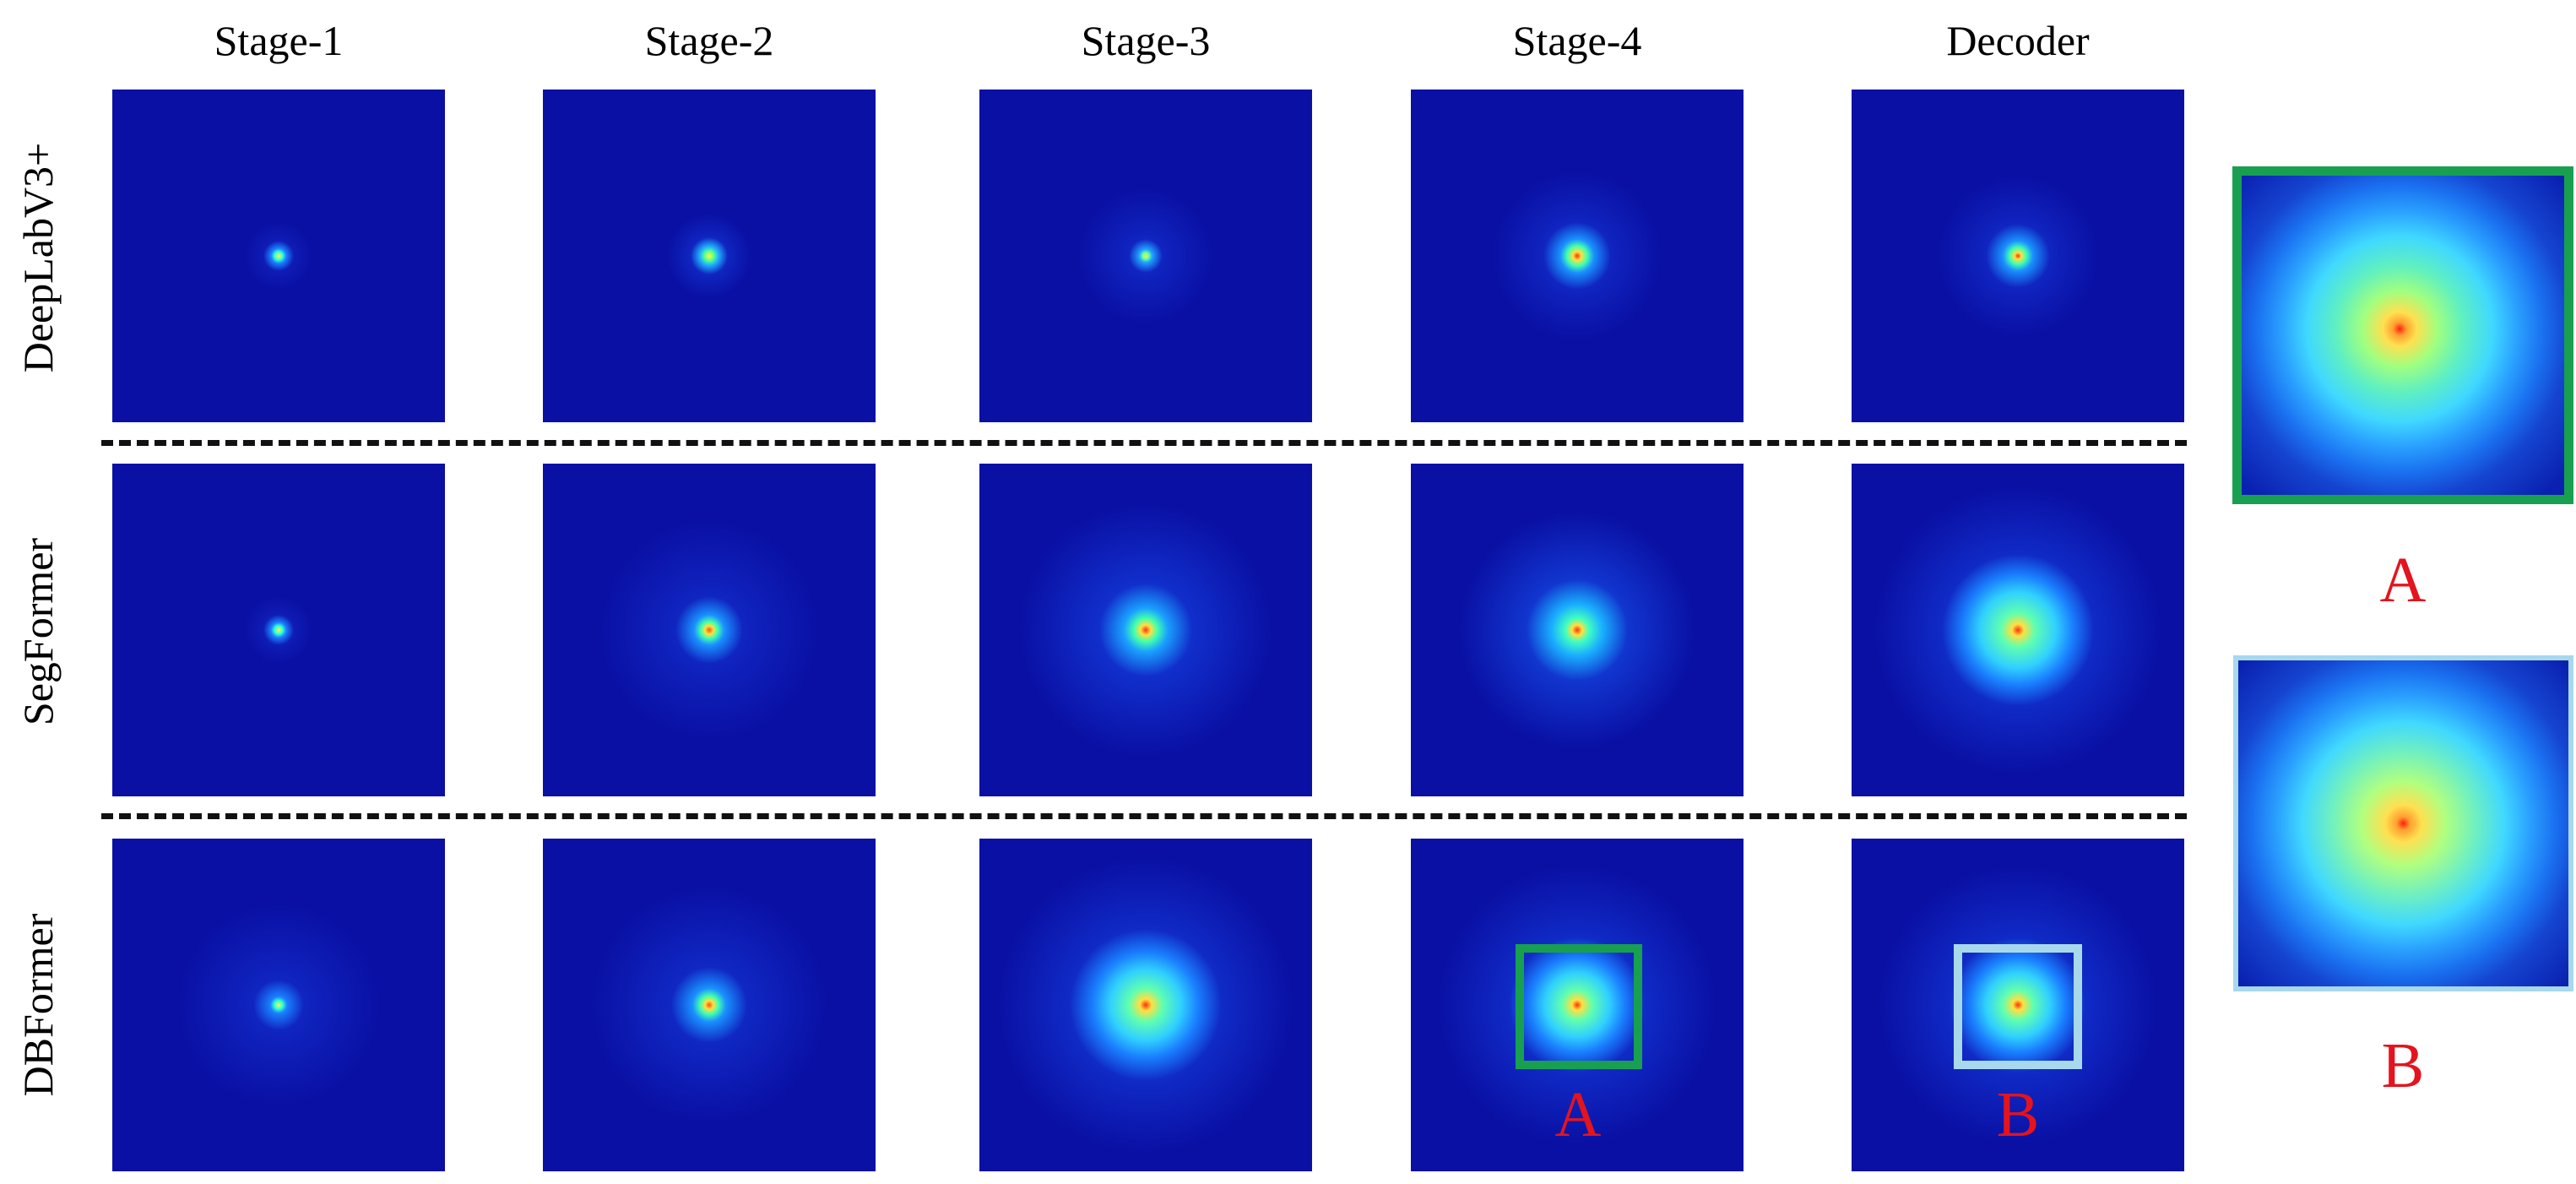 Image resolution: width=2576 pixels, height=1184 pixels. I want to click on col-header-stage-1: Stage-1, so click(279, 40).